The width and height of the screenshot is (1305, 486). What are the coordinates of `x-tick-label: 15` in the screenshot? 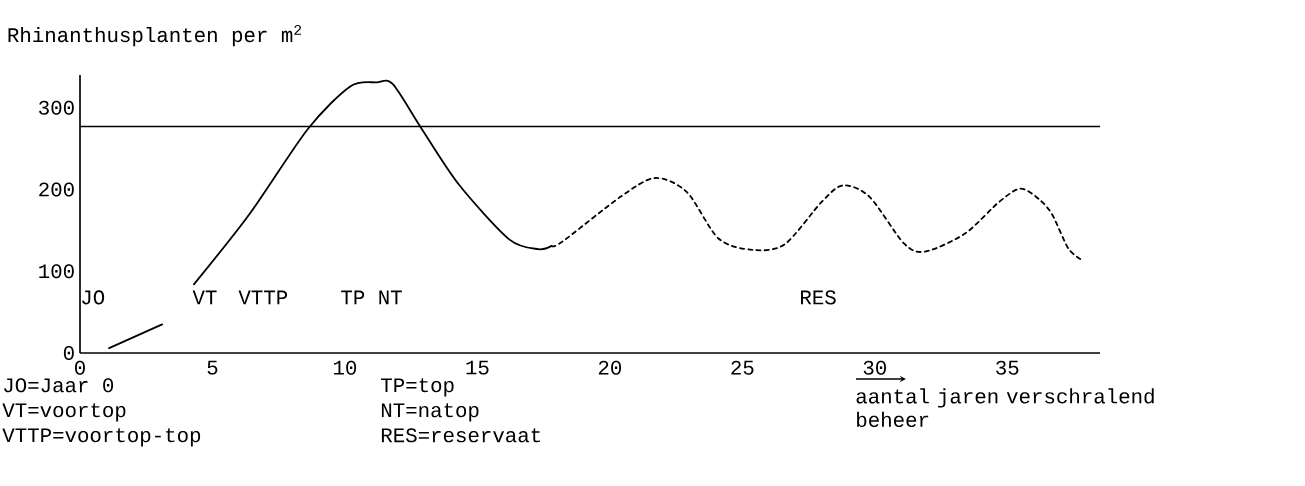 It's located at (477, 367).